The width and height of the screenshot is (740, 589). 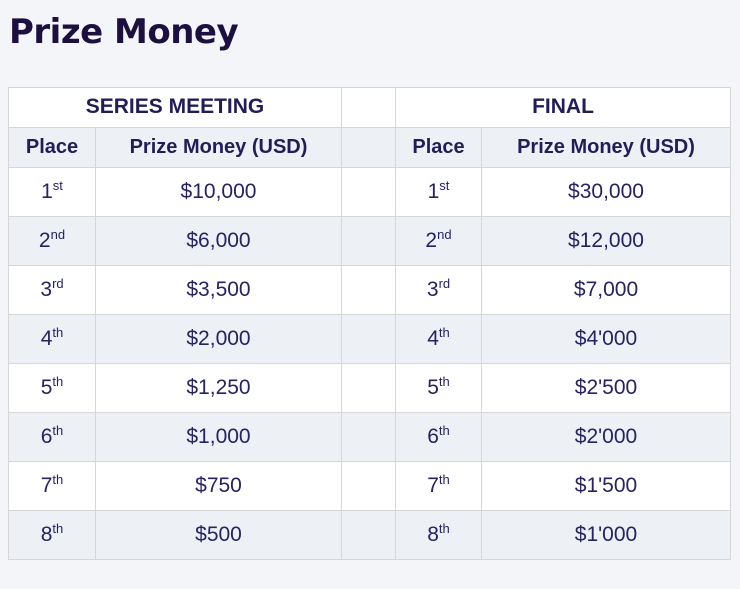 I want to click on final-place-cell: 7th, so click(x=438, y=485).